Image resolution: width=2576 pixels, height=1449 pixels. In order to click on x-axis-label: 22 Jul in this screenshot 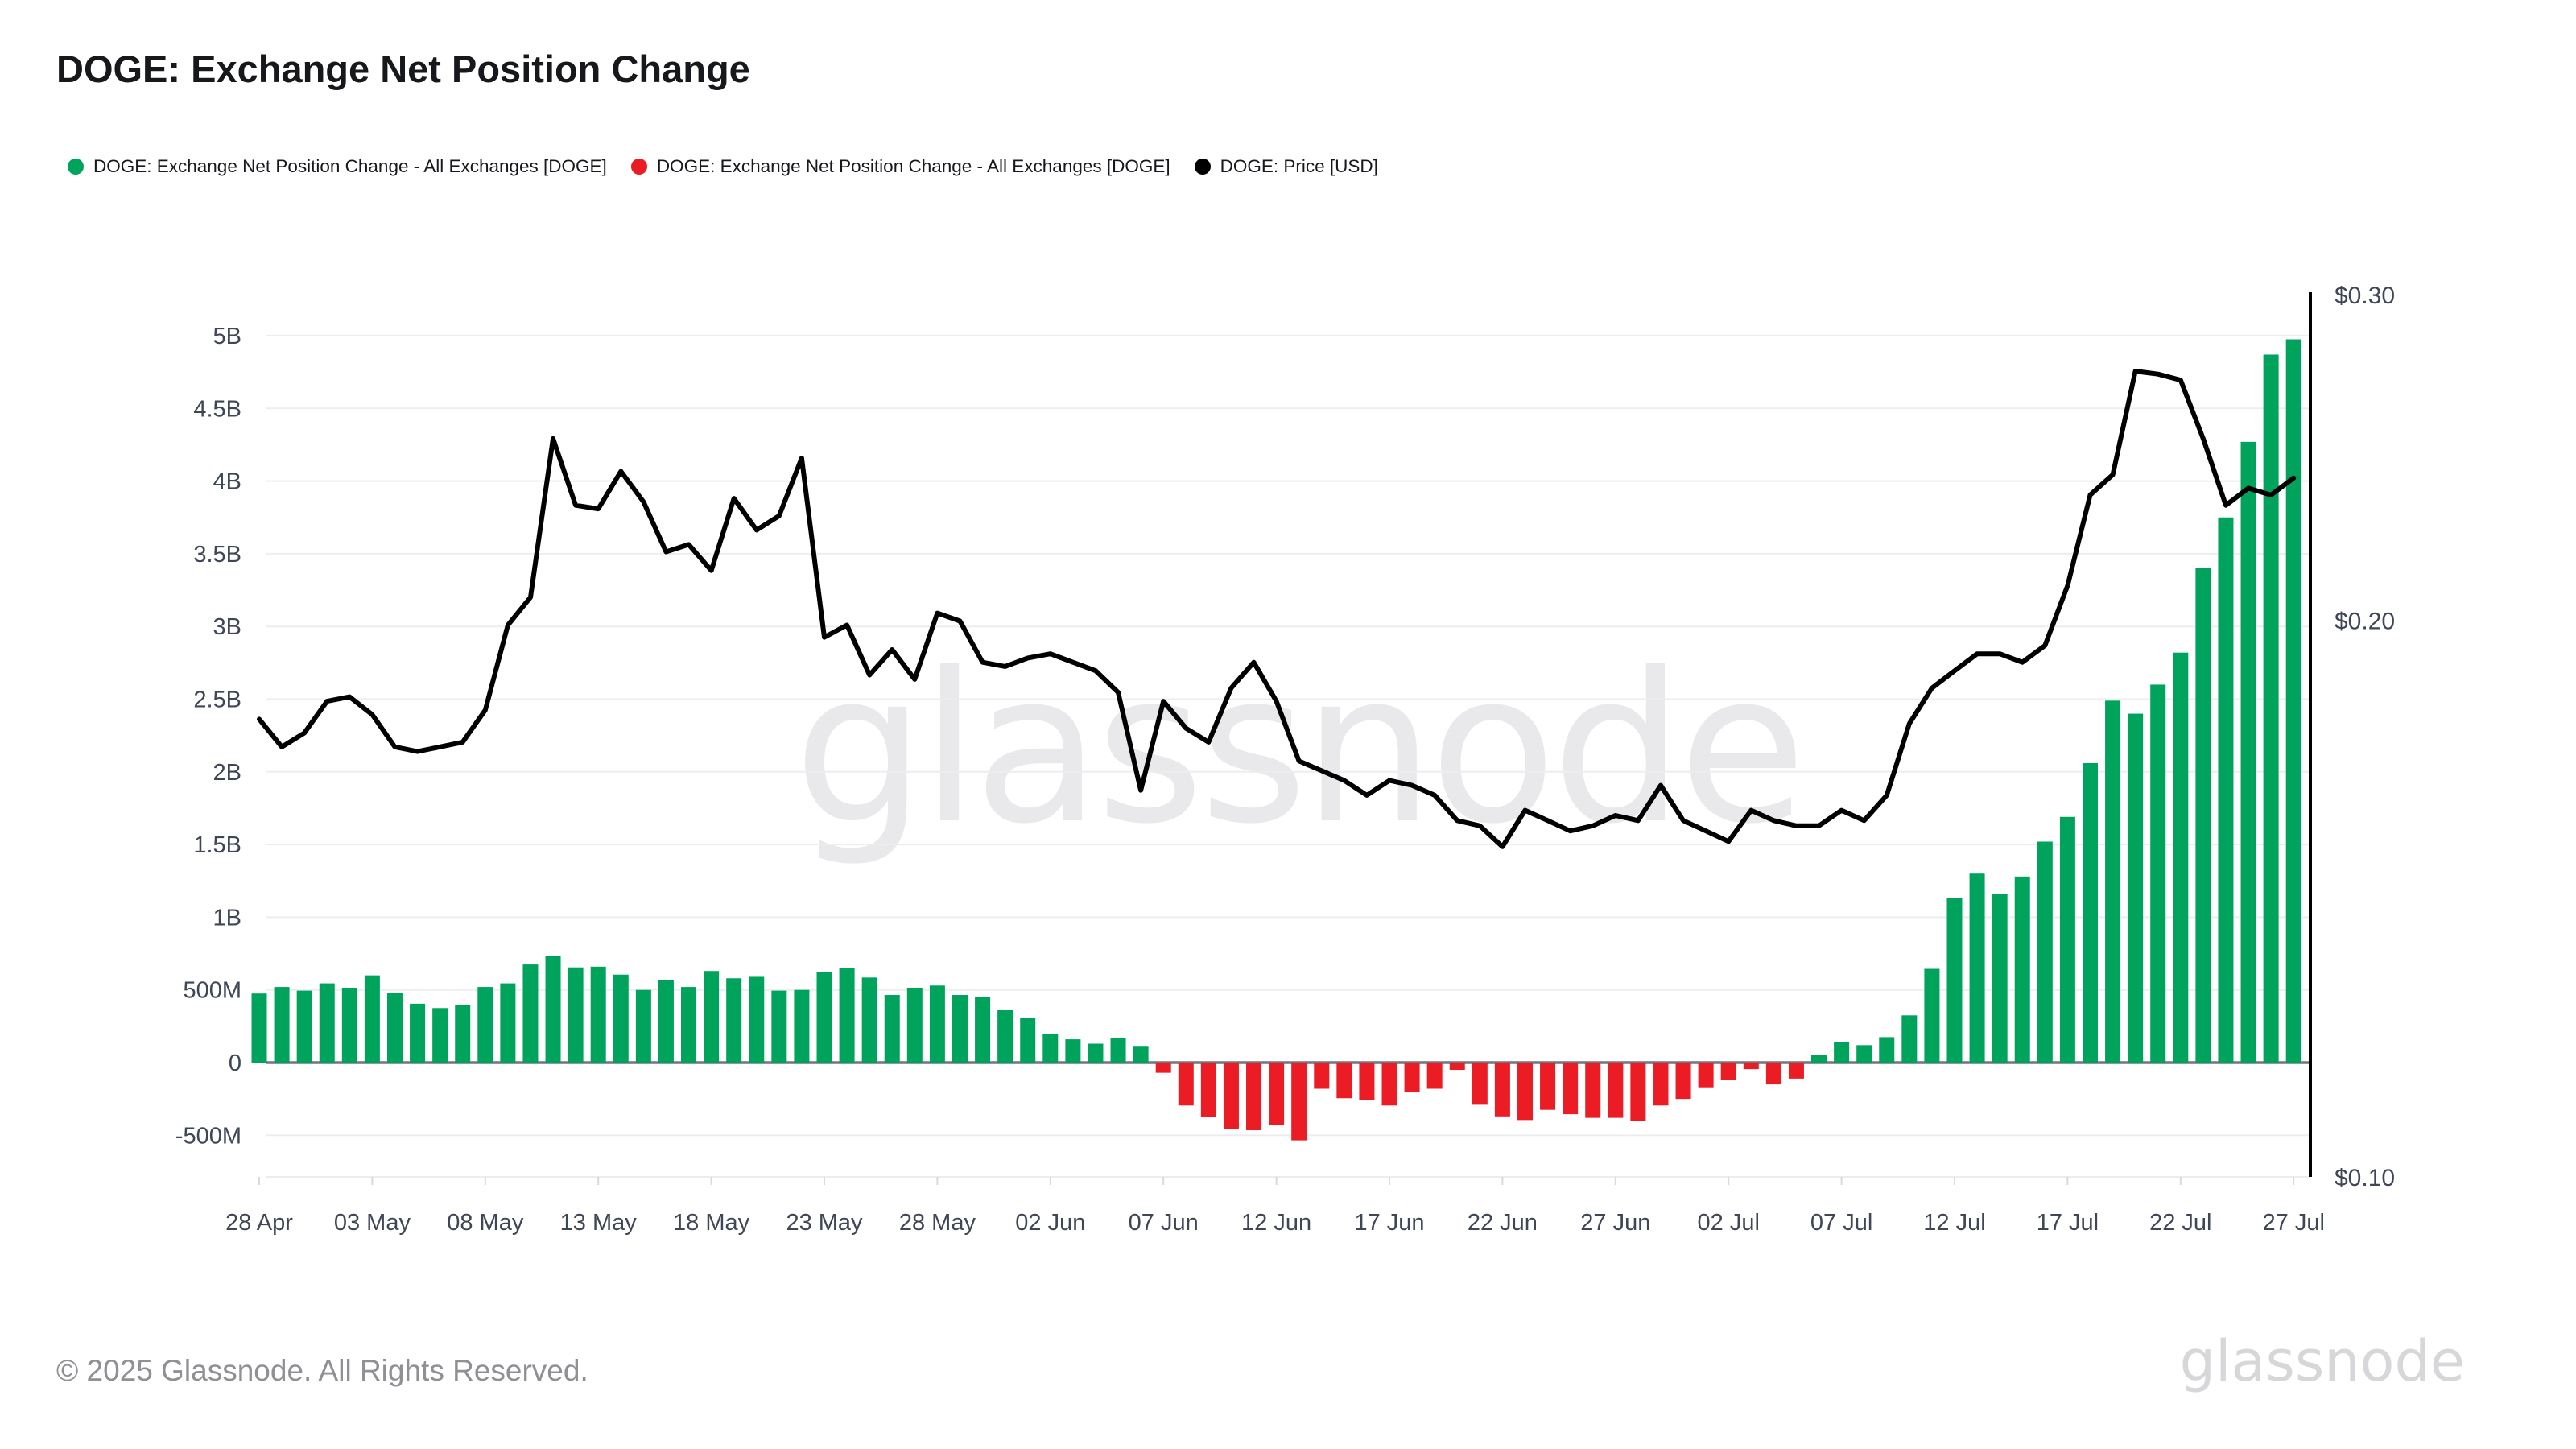, I will do `click(2180, 1223)`.